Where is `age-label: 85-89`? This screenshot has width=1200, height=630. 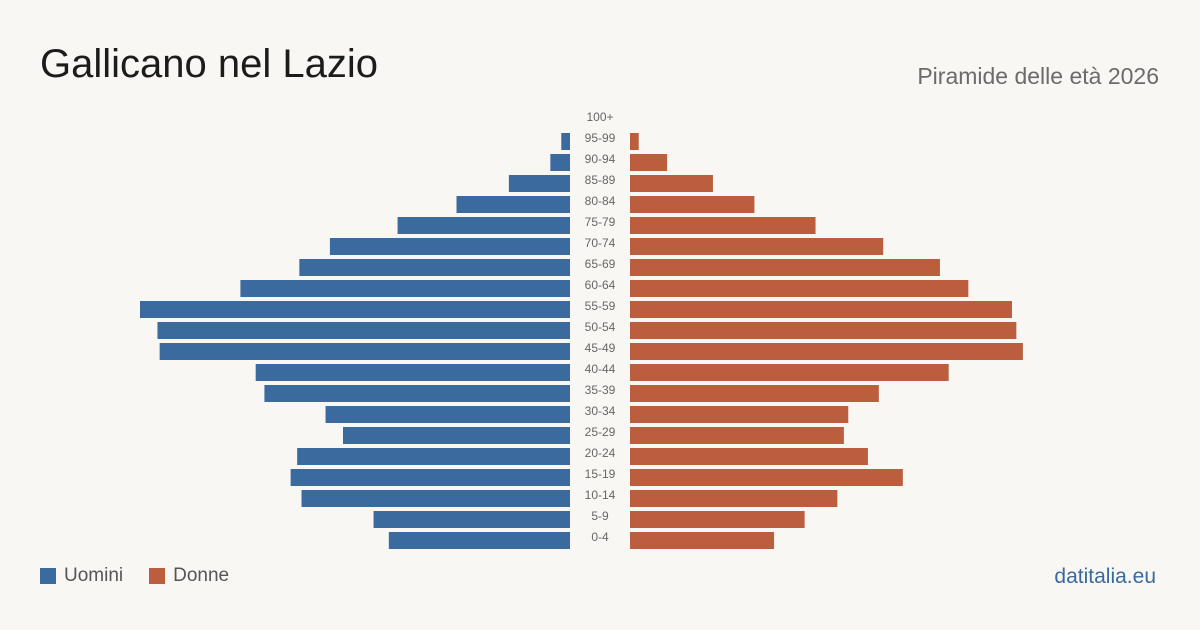 age-label: 85-89 is located at coordinates (600, 180).